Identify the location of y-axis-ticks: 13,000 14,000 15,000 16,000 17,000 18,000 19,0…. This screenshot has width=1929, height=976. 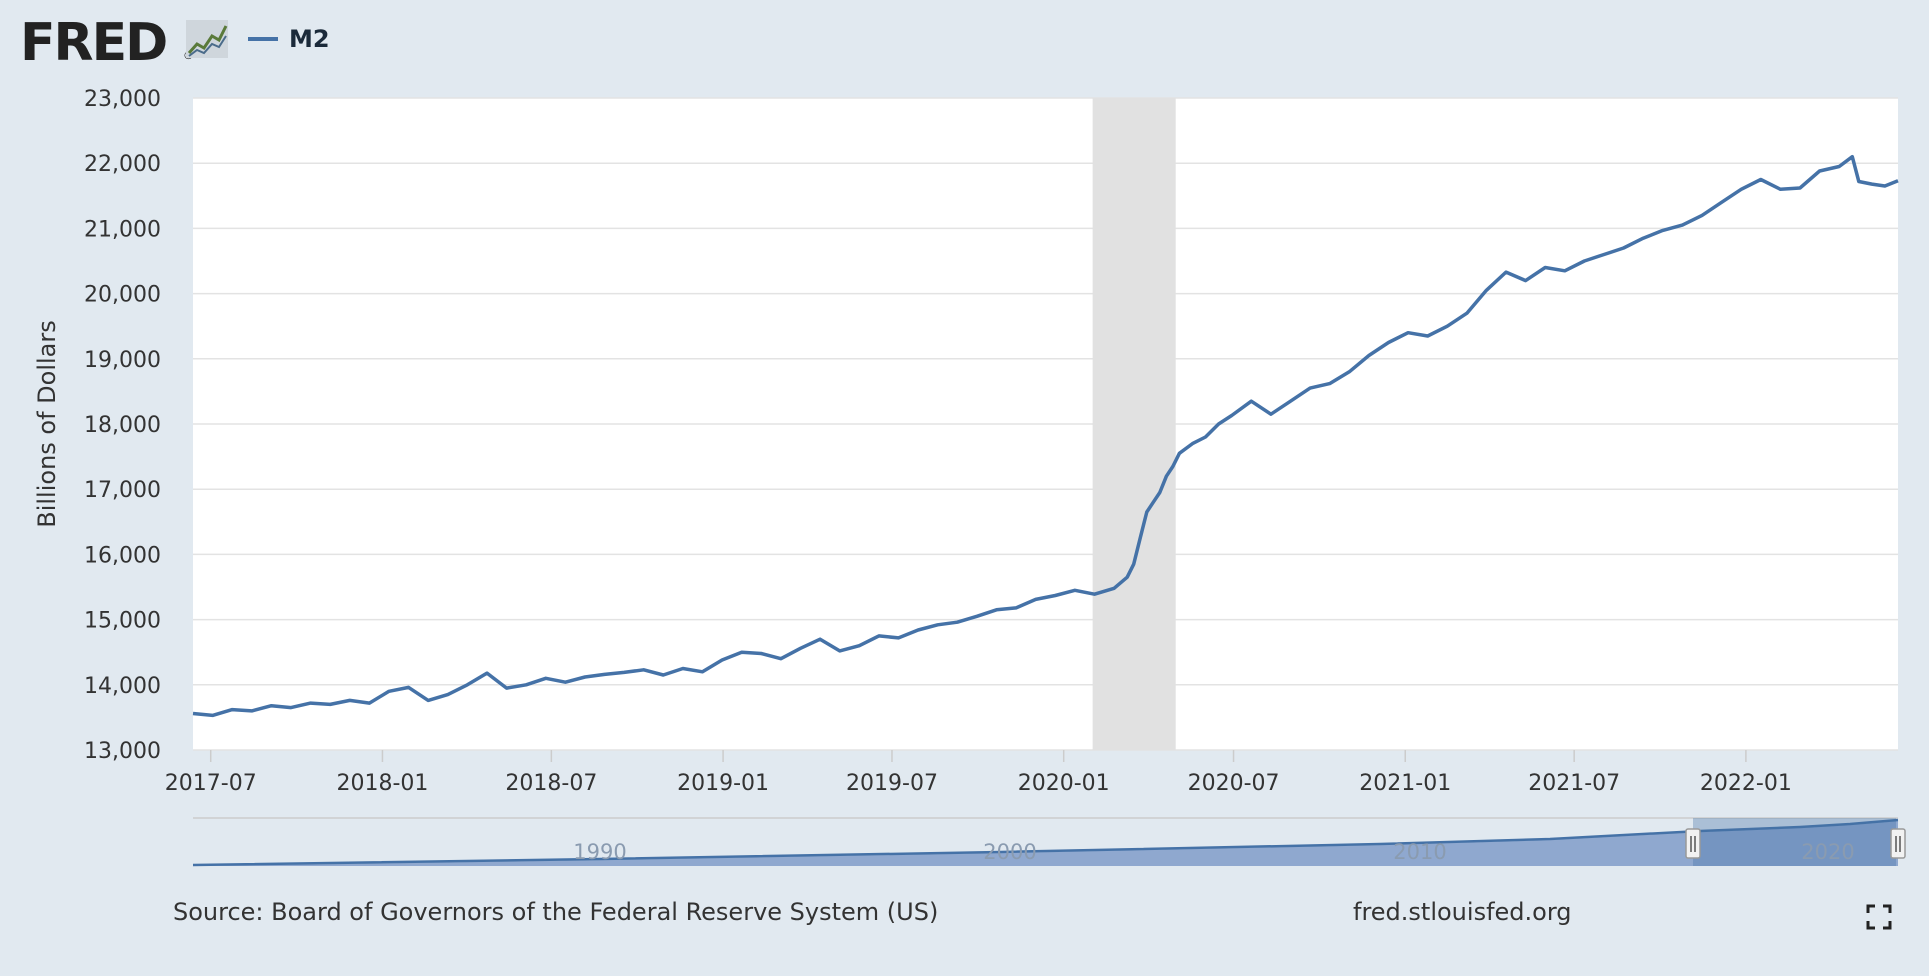
(122, 425).